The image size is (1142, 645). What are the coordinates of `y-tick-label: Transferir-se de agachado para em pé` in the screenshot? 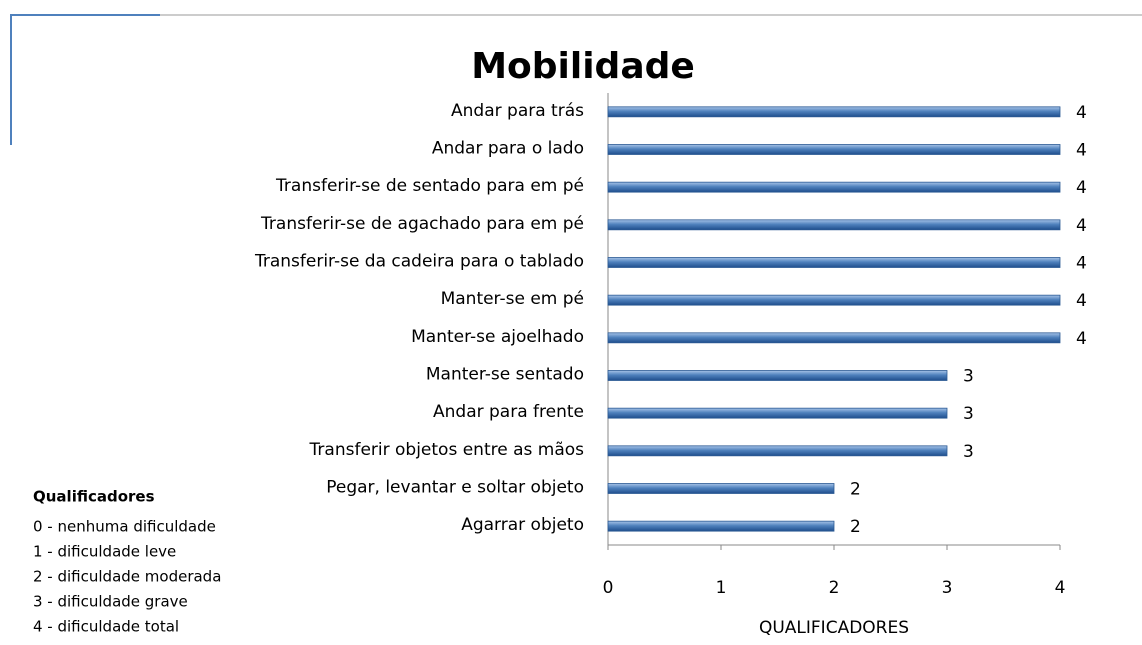 It's located at (422, 224).